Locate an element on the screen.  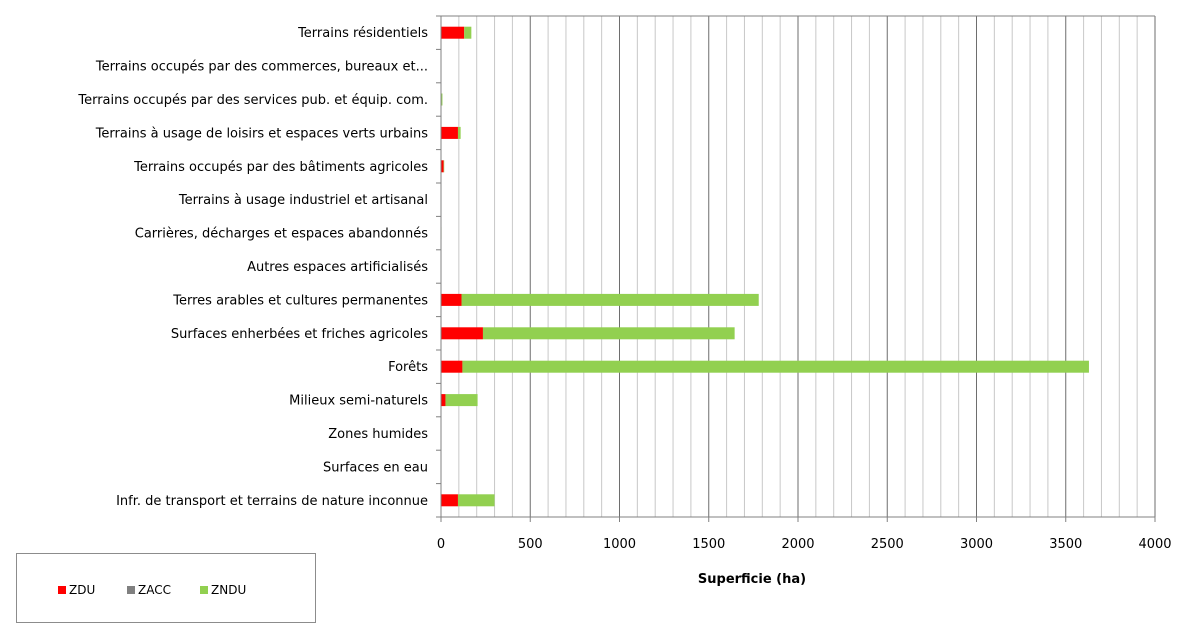
x-tick-label: 3500 is located at coordinates (1065, 544).